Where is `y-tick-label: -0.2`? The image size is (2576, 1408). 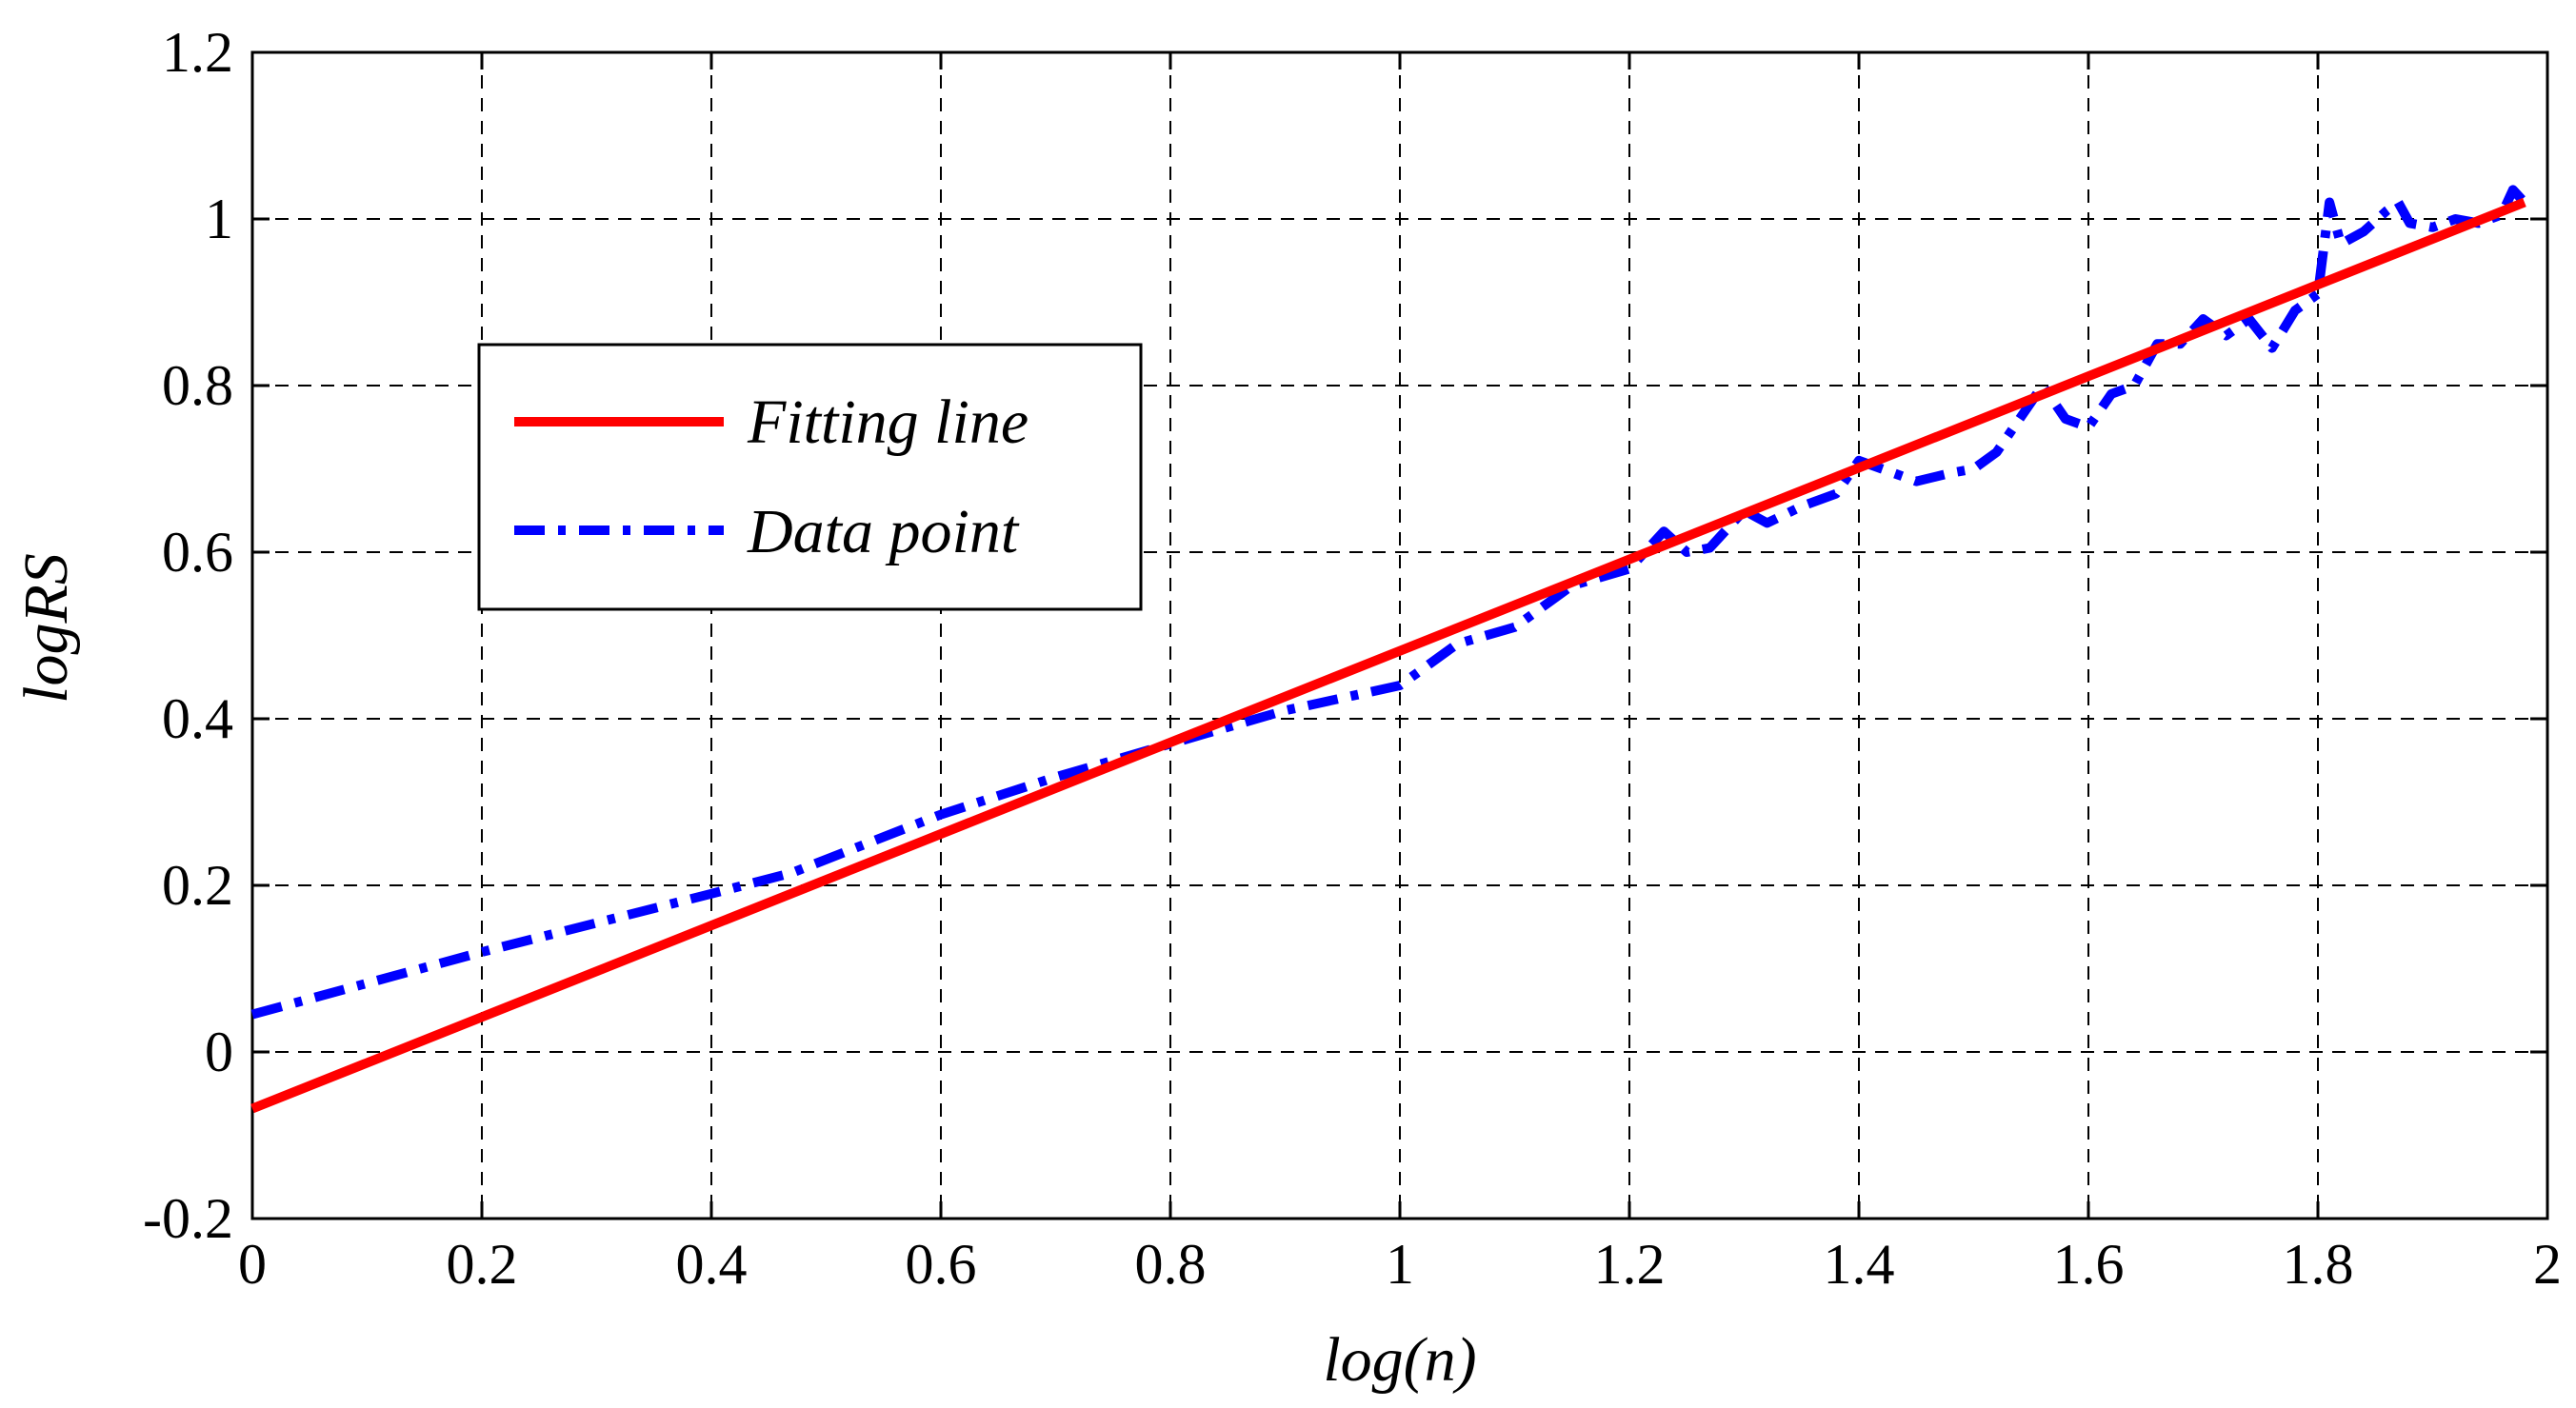
y-tick-label: -0.2 is located at coordinates (188, 1218).